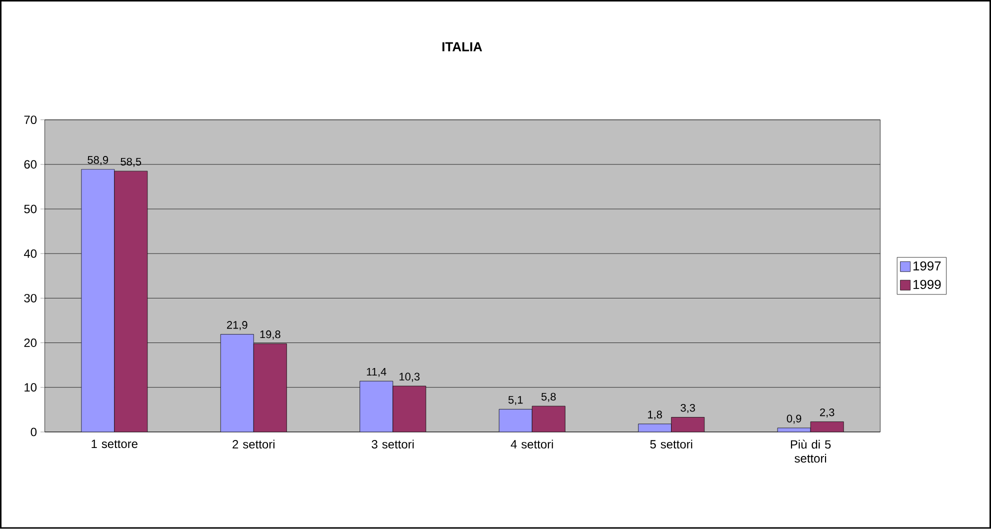 The width and height of the screenshot is (991, 529). I want to click on data-label: 5,8, so click(548, 397).